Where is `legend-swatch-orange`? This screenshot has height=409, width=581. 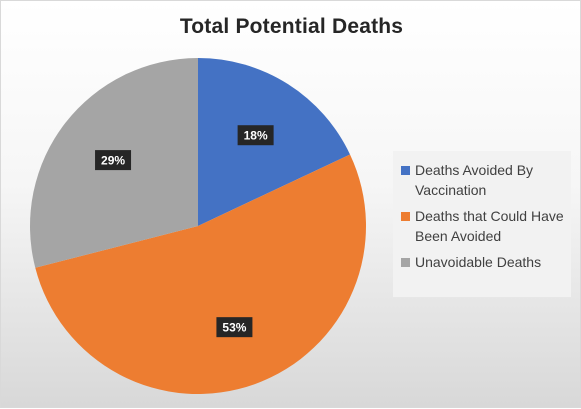
legend-swatch-orange is located at coordinates (405, 216).